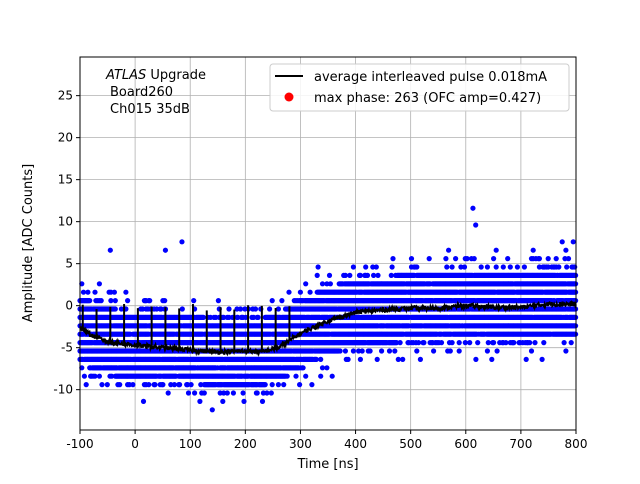 This screenshot has height=484, width=640. Describe the element at coordinates (576, 444) in the screenshot. I see `x-tick-label: 800` at that location.